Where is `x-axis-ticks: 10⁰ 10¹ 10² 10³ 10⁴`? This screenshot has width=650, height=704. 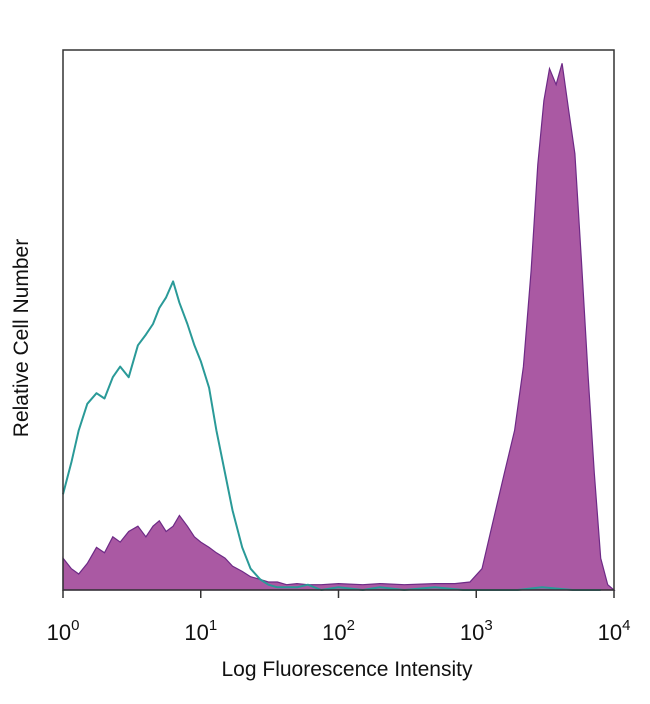 x-axis-ticks: 10⁰ 10¹ 10² 10³ 10⁴ is located at coordinates (339, 617).